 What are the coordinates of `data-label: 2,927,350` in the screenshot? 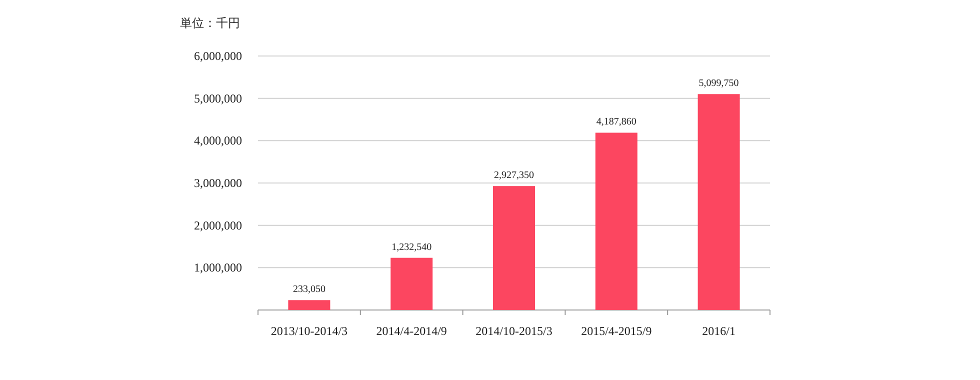 It's located at (514, 176).